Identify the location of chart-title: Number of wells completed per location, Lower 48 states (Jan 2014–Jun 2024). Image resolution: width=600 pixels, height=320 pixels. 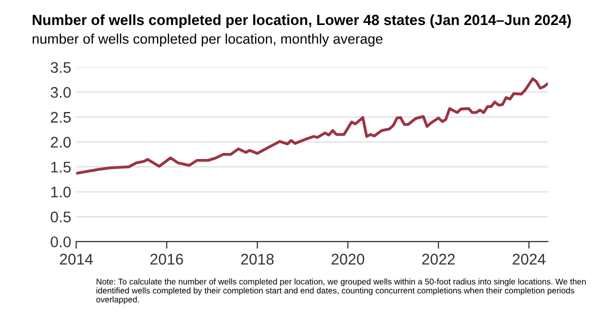
(301, 21).